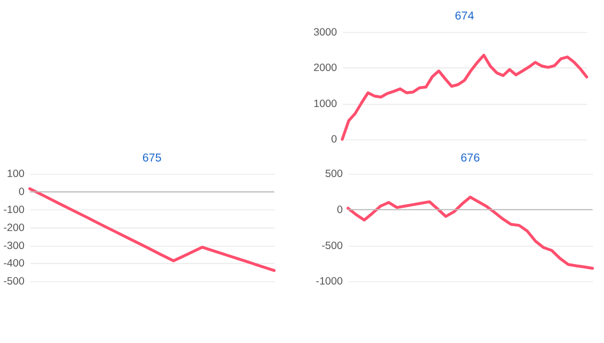  I want to click on y-tick-label: -100, so click(14, 210).